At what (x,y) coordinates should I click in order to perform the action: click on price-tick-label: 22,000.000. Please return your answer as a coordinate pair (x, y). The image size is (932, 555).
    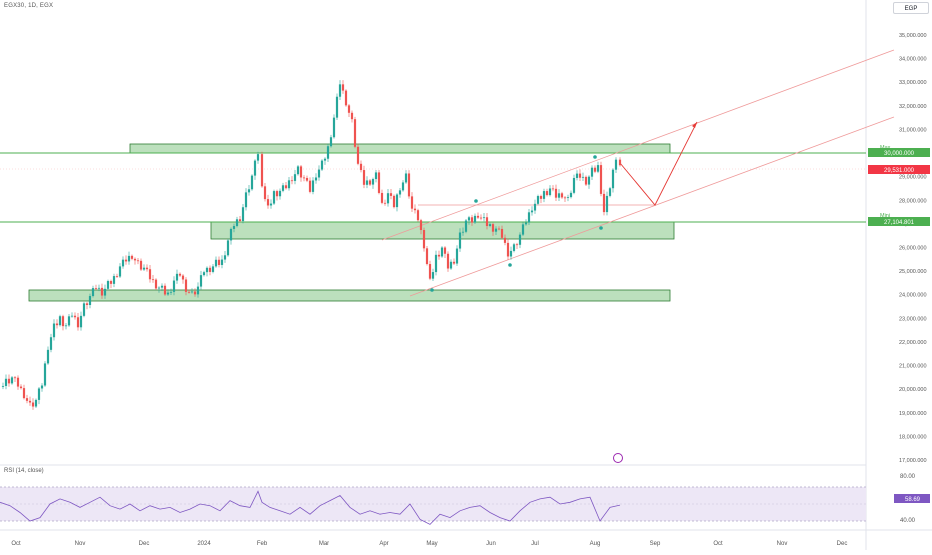
    Looking at the image, I should click on (913, 343).